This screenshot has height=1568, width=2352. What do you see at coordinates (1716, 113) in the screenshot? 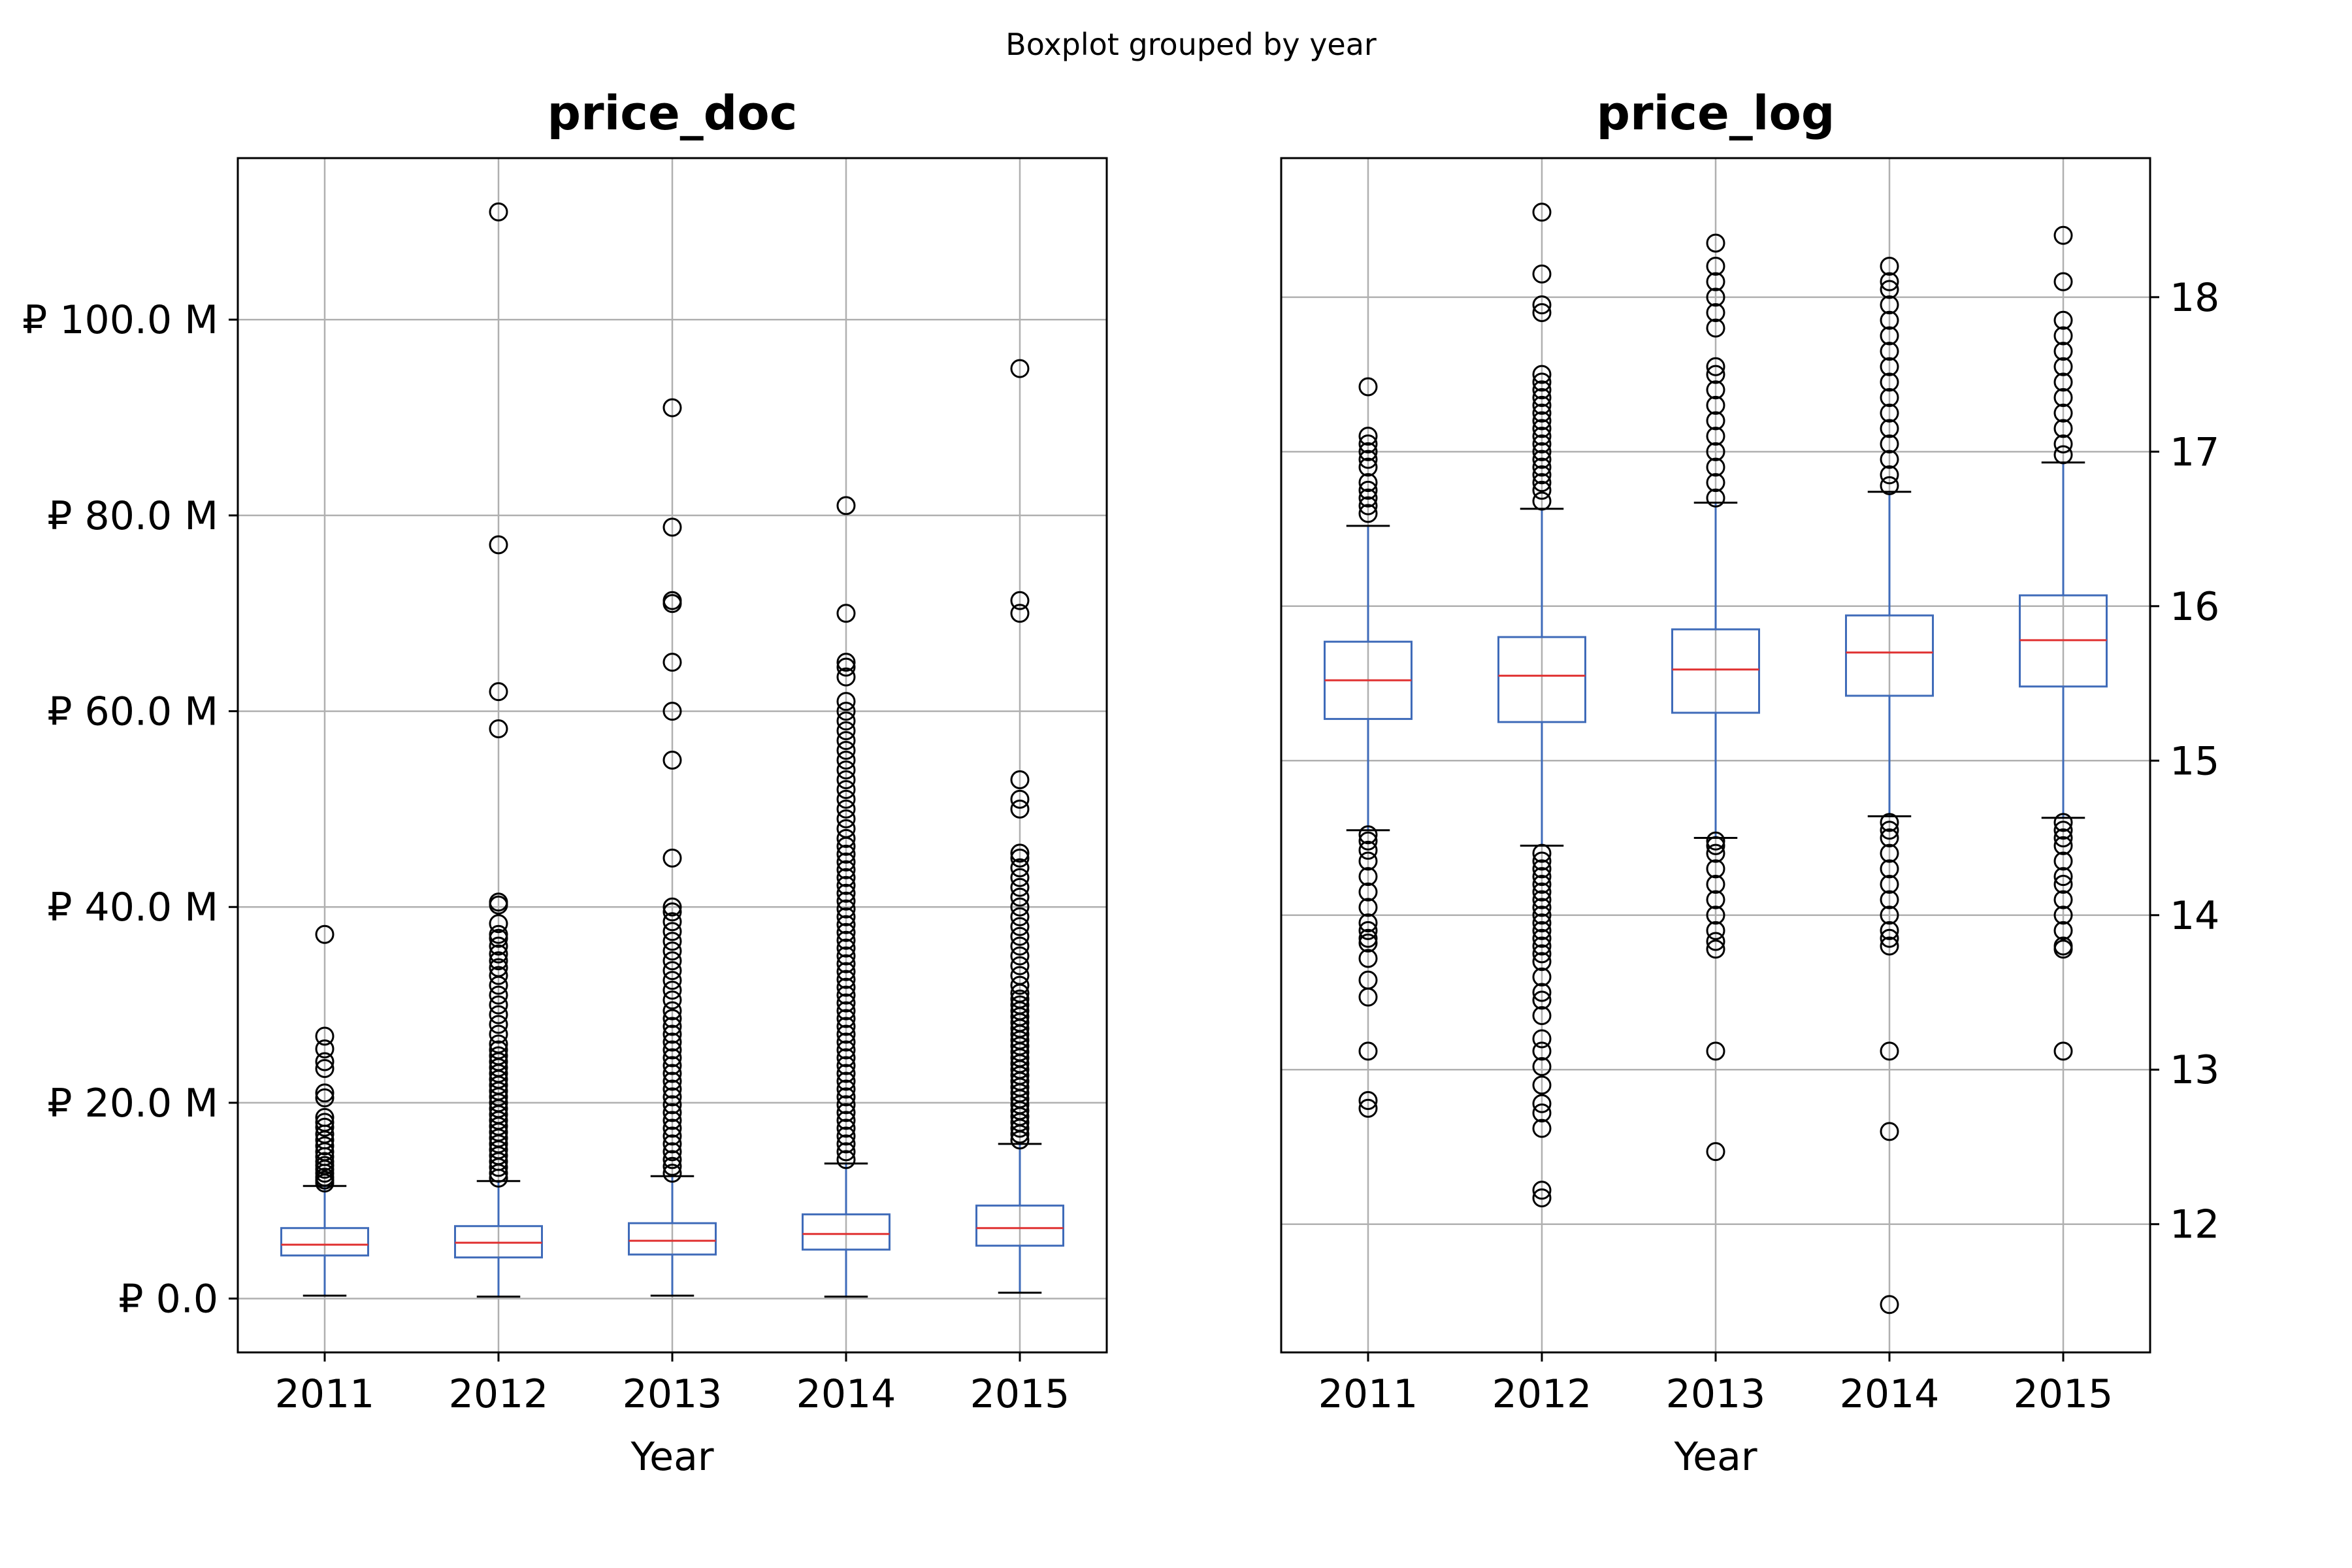
I see `price-log-title: price_log` at bounding box center [1716, 113].